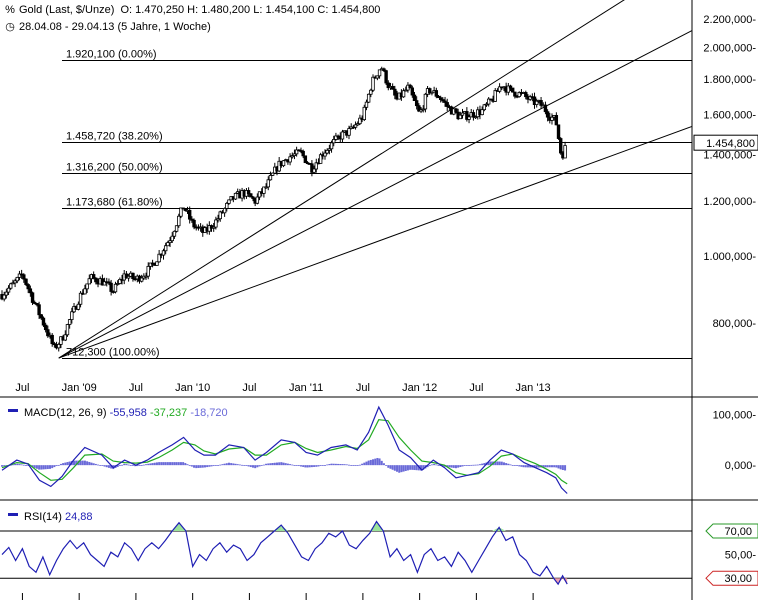  I want to click on chart-type-icon: %, so click(10, 10).